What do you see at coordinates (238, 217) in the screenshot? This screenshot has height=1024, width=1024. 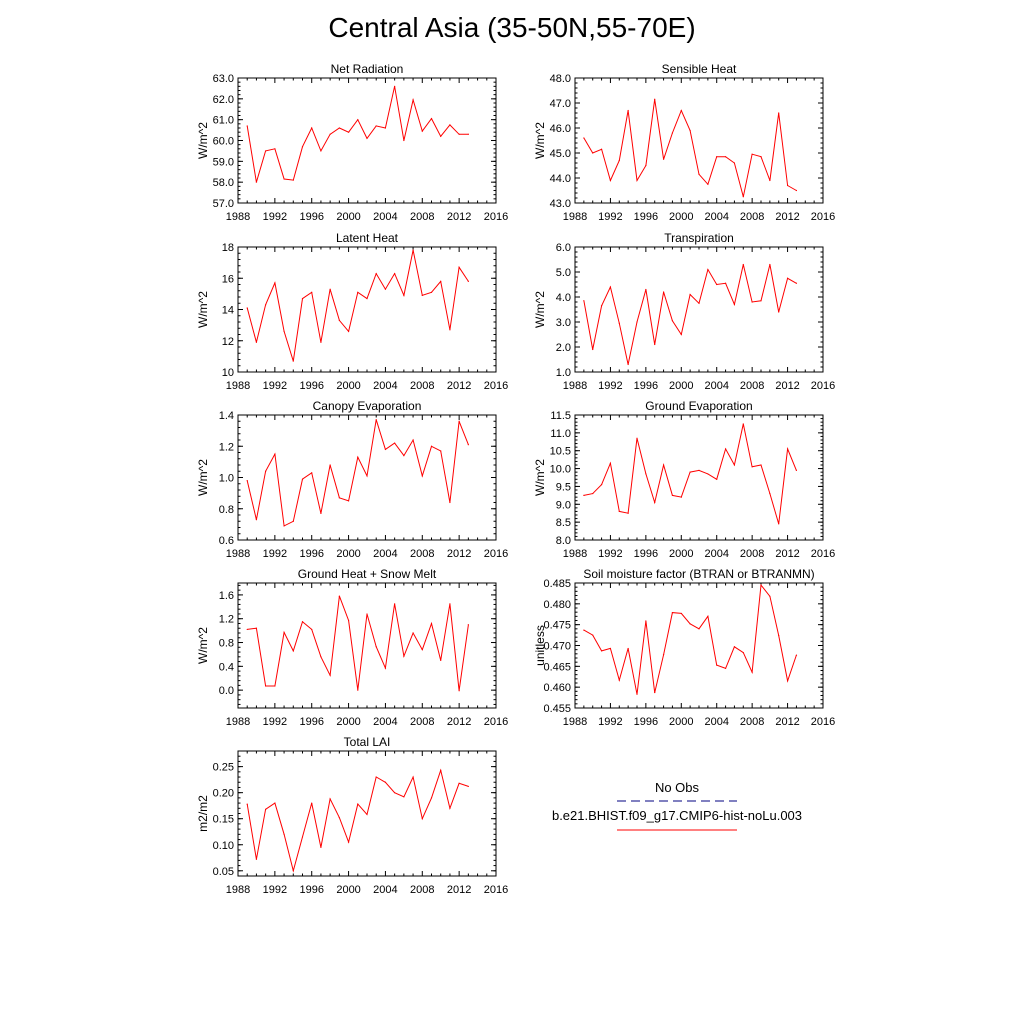 I see `x-tick-label: 1988` at bounding box center [238, 217].